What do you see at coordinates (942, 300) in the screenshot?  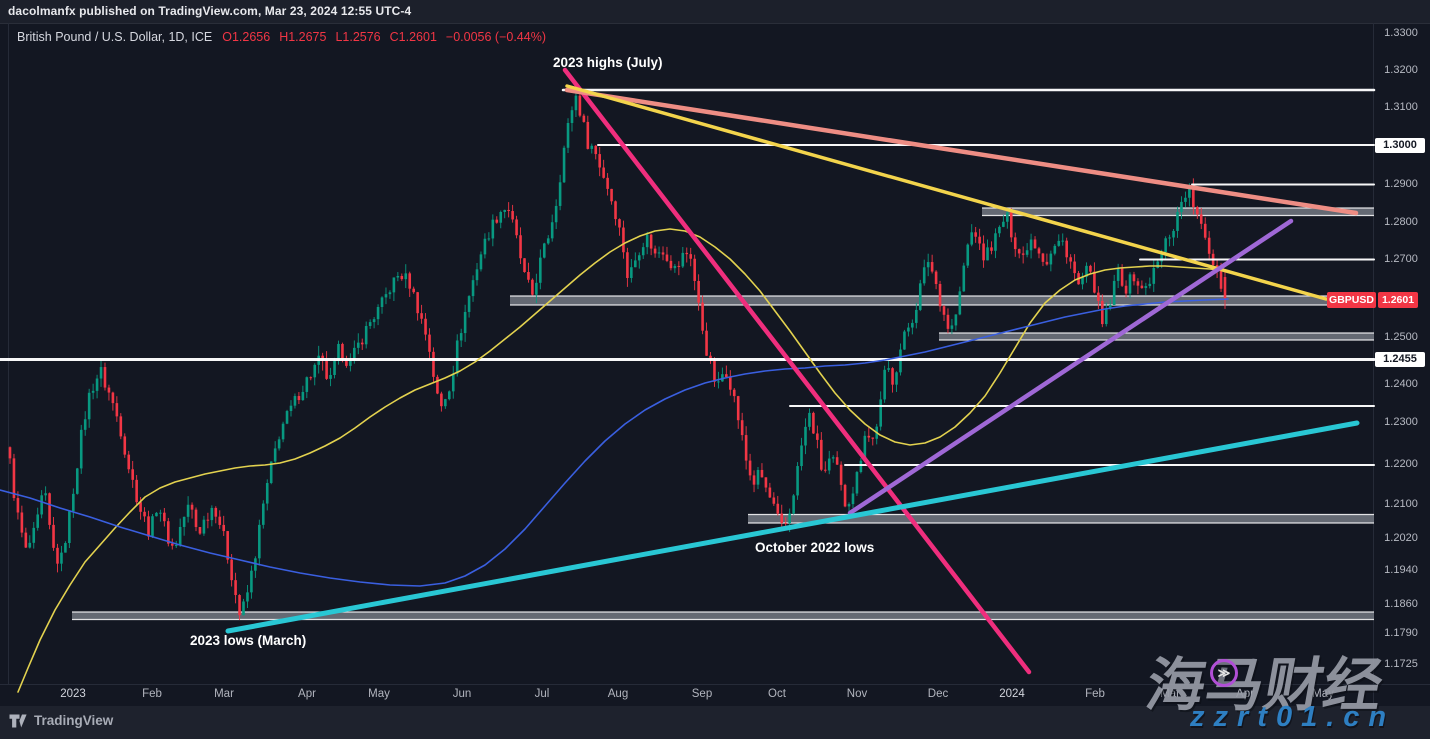 I see `zone-1.2600` at bounding box center [942, 300].